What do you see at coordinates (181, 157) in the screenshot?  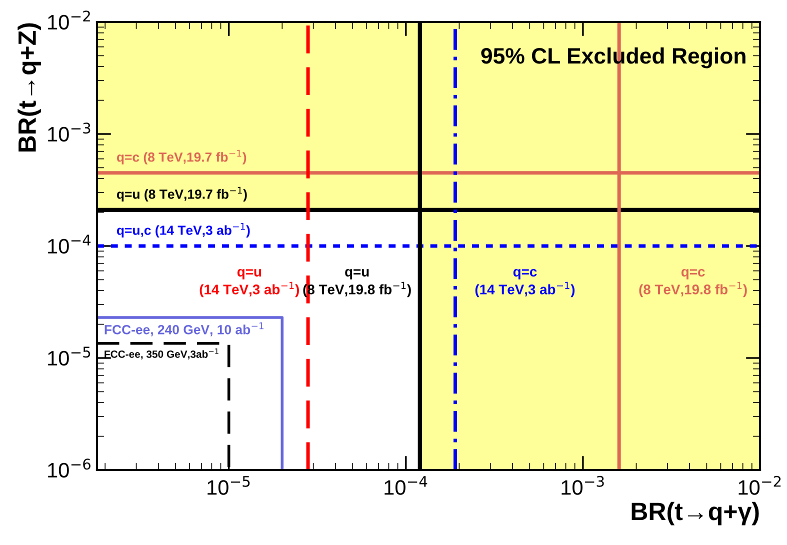 I see `ref-line-label: q=c (8 TeV,19.7 fb$^{−1}$)` at bounding box center [181, 157].